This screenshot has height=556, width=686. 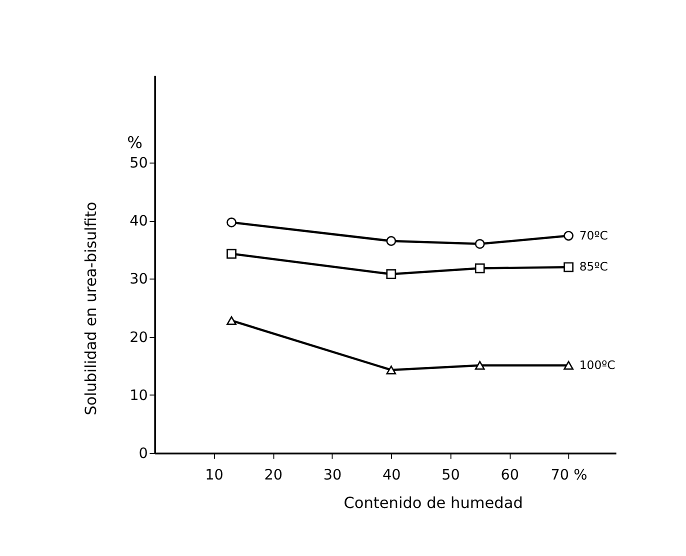 What do you see at coordinates (332, 476) in the screenshot?
I see `x-tick-label: 30` at bounding box center [332, 476].